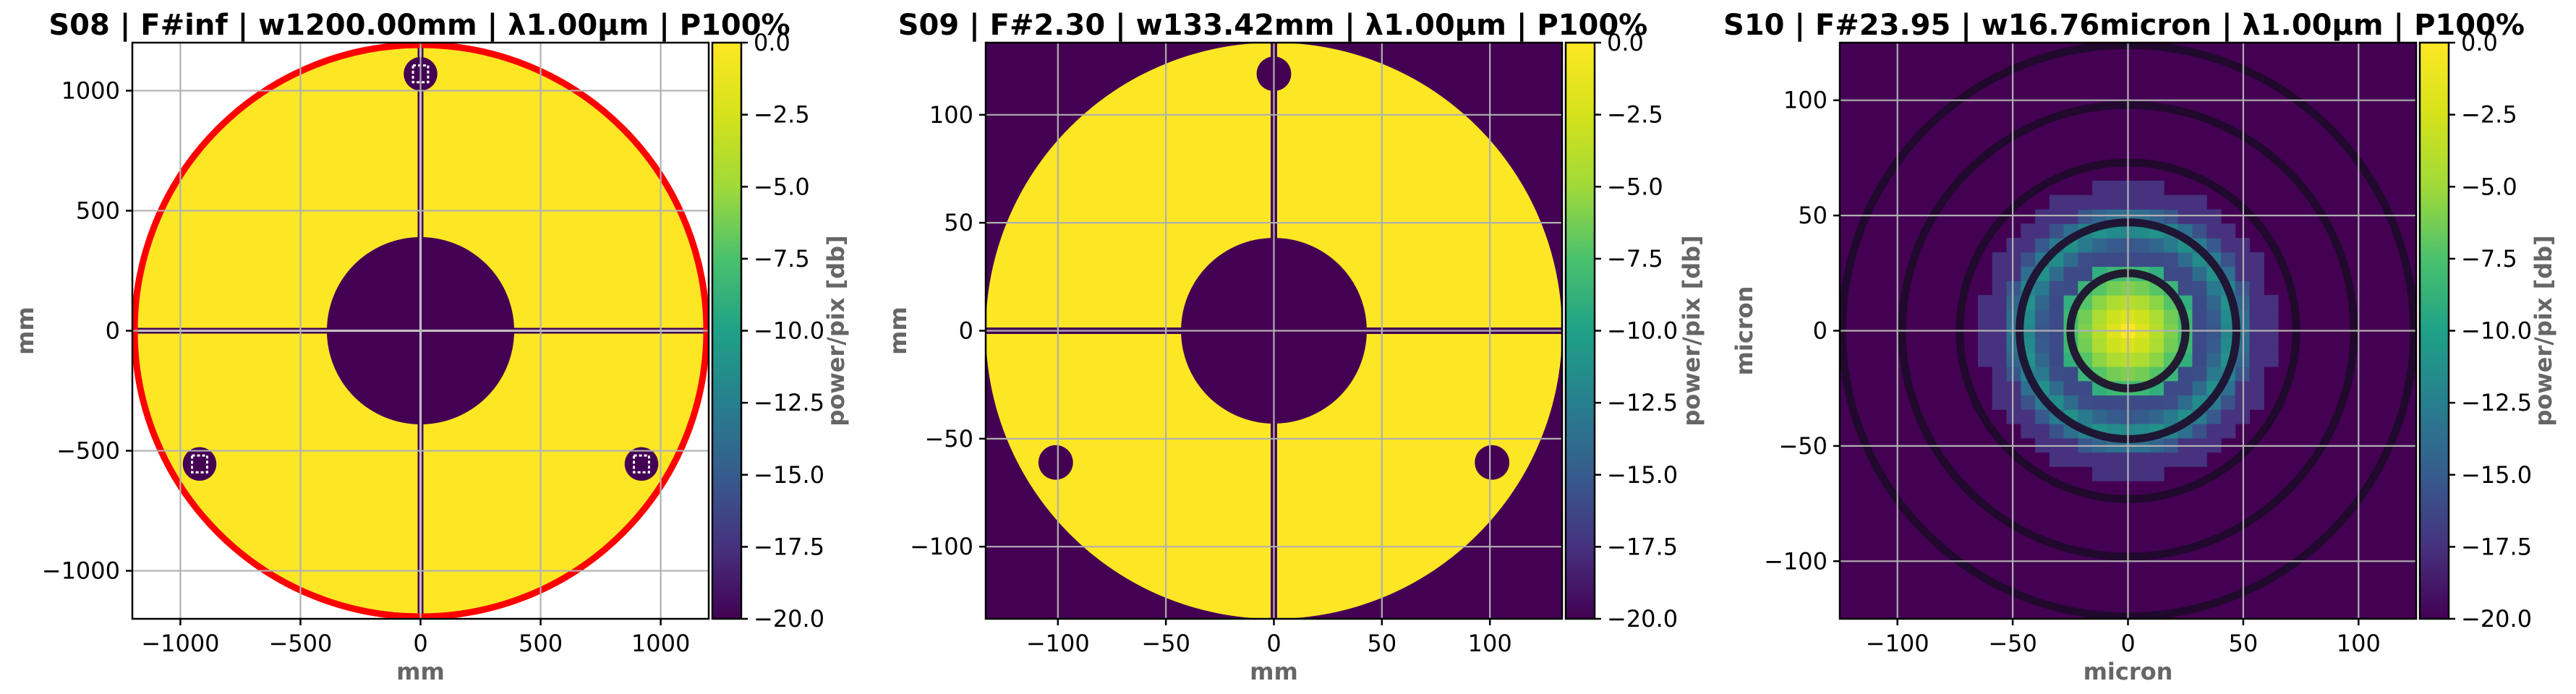 Image resolution: width=2576 pixels, height=694 pixels. I want to click on y-axis-label: mm, so click(898, 331).